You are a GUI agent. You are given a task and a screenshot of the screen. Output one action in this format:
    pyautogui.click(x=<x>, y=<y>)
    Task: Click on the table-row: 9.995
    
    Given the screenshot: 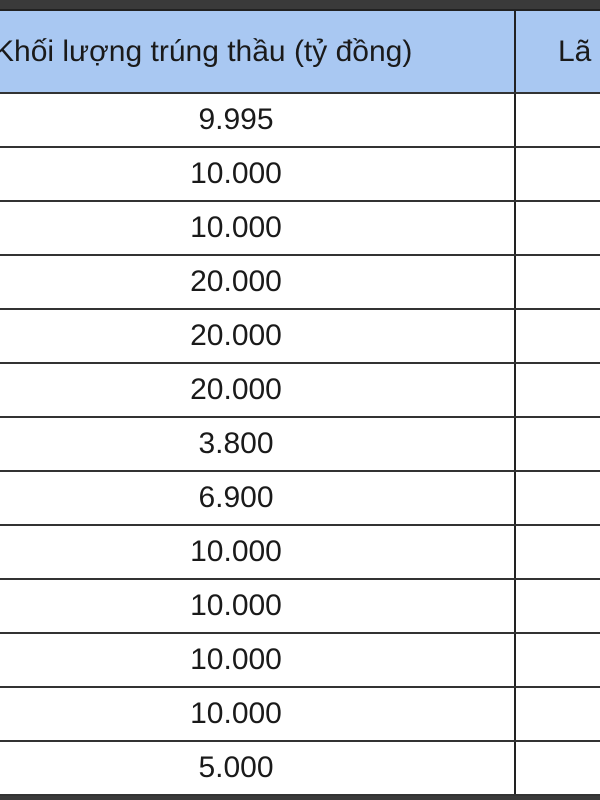 What is the action you would take?
    pyautogui.click(x=300, y=121)
    